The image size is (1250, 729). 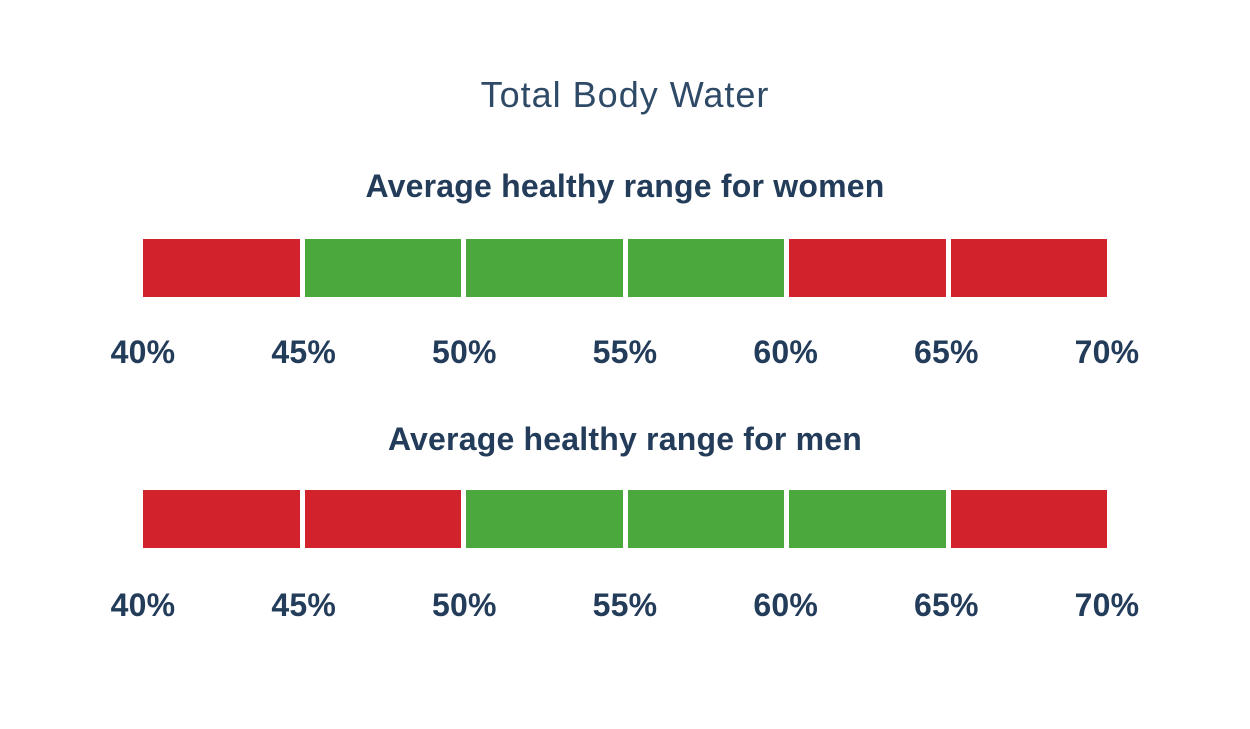 I want to click on men-axis: 40% 45% 50% 55% 60% 65% 70%, so click(x=625, y=605).